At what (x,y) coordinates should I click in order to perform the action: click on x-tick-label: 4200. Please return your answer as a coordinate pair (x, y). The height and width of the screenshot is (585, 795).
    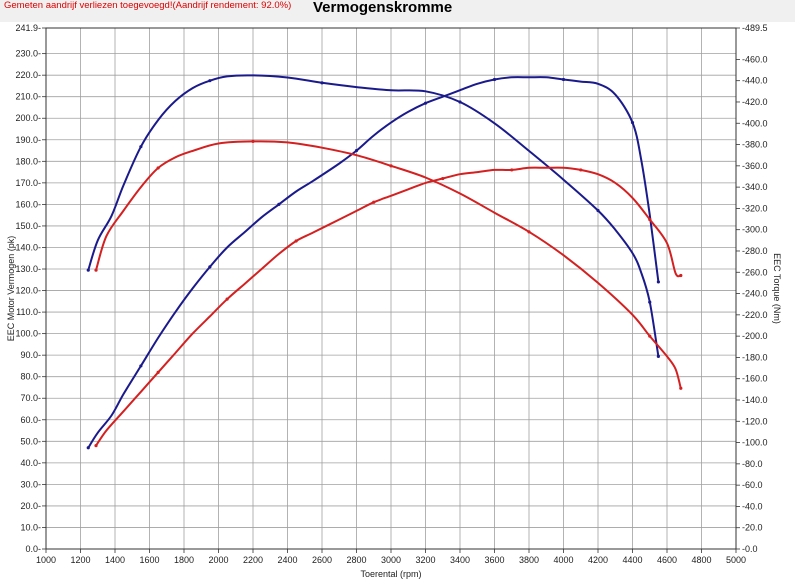
    Looking at the image, I should click on (598, 560).